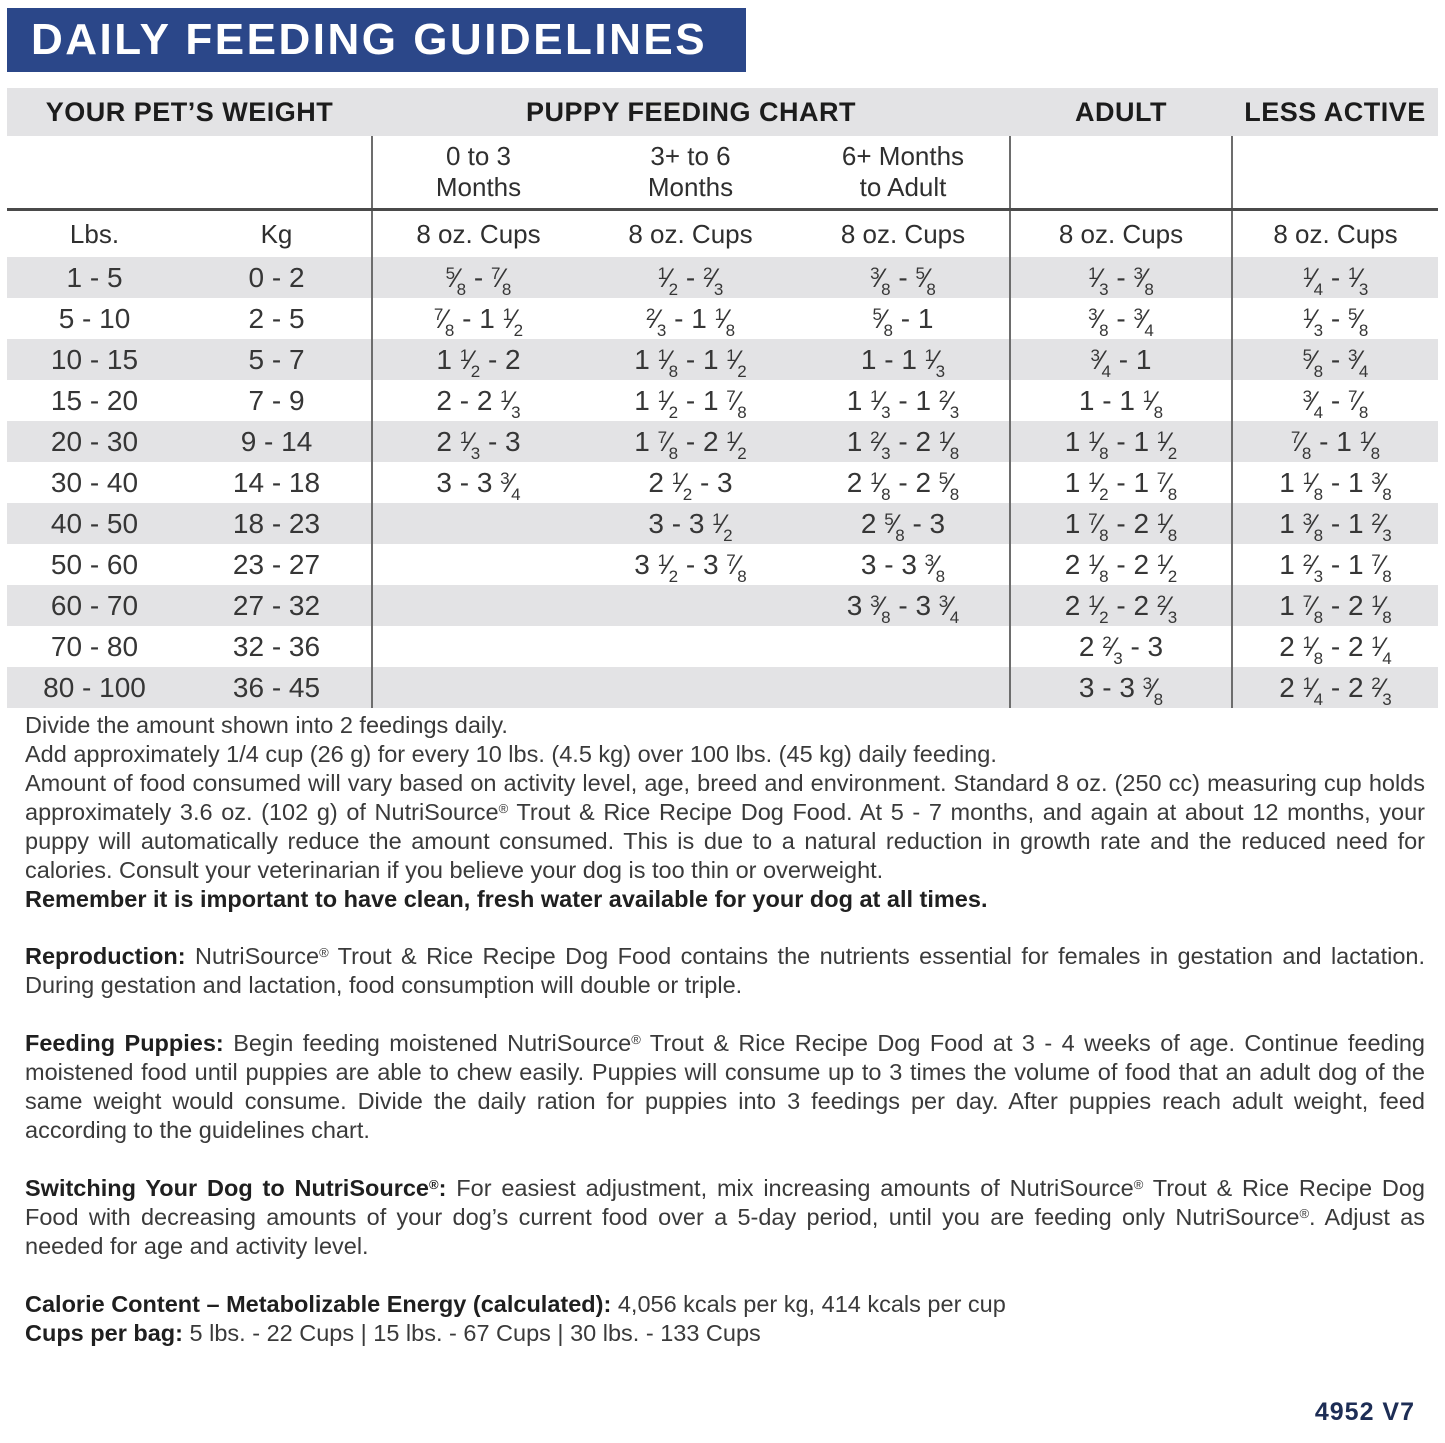 The width and height of the screenshot is (1445, 1443). Describe the element at coordinates (903, 359) in the screenshot. I see `cups-cell: 1 - 1 1⁄3` at that location.